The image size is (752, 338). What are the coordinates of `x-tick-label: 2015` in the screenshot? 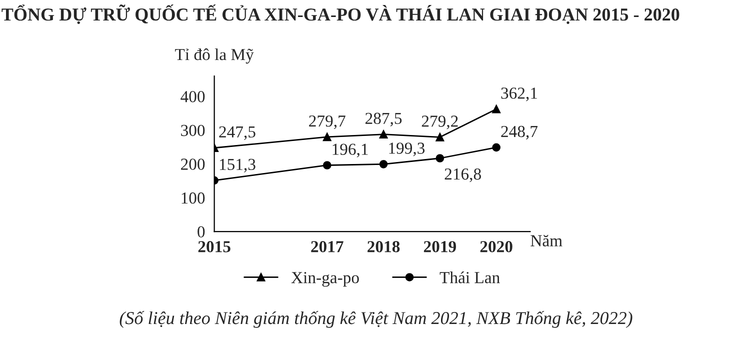 It's located at (214, 246).